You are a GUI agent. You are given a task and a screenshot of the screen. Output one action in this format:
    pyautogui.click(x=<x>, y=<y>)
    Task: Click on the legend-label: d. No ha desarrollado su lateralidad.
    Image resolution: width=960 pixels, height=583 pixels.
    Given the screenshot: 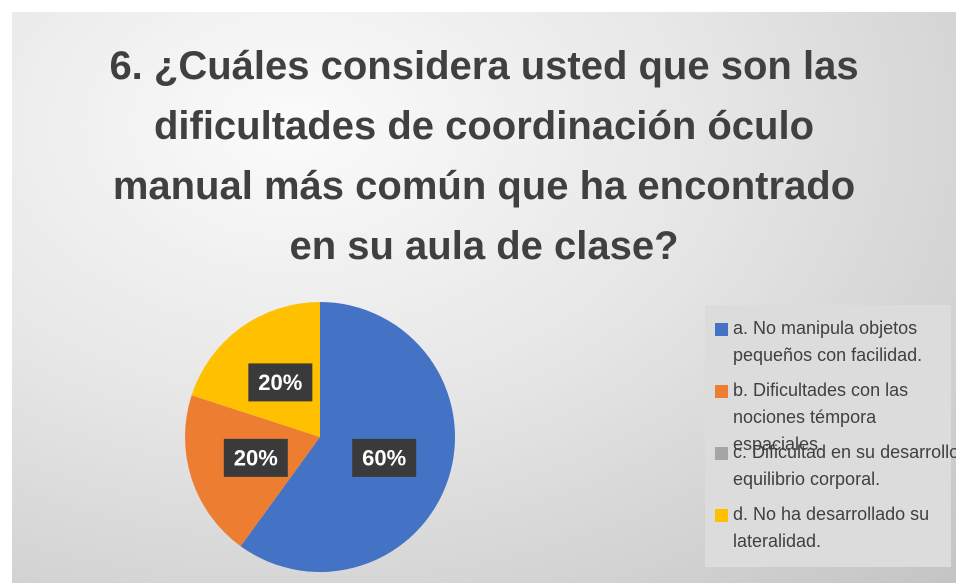 What is the action you would take?
    pyautogui.click(x=831, y=527)
    